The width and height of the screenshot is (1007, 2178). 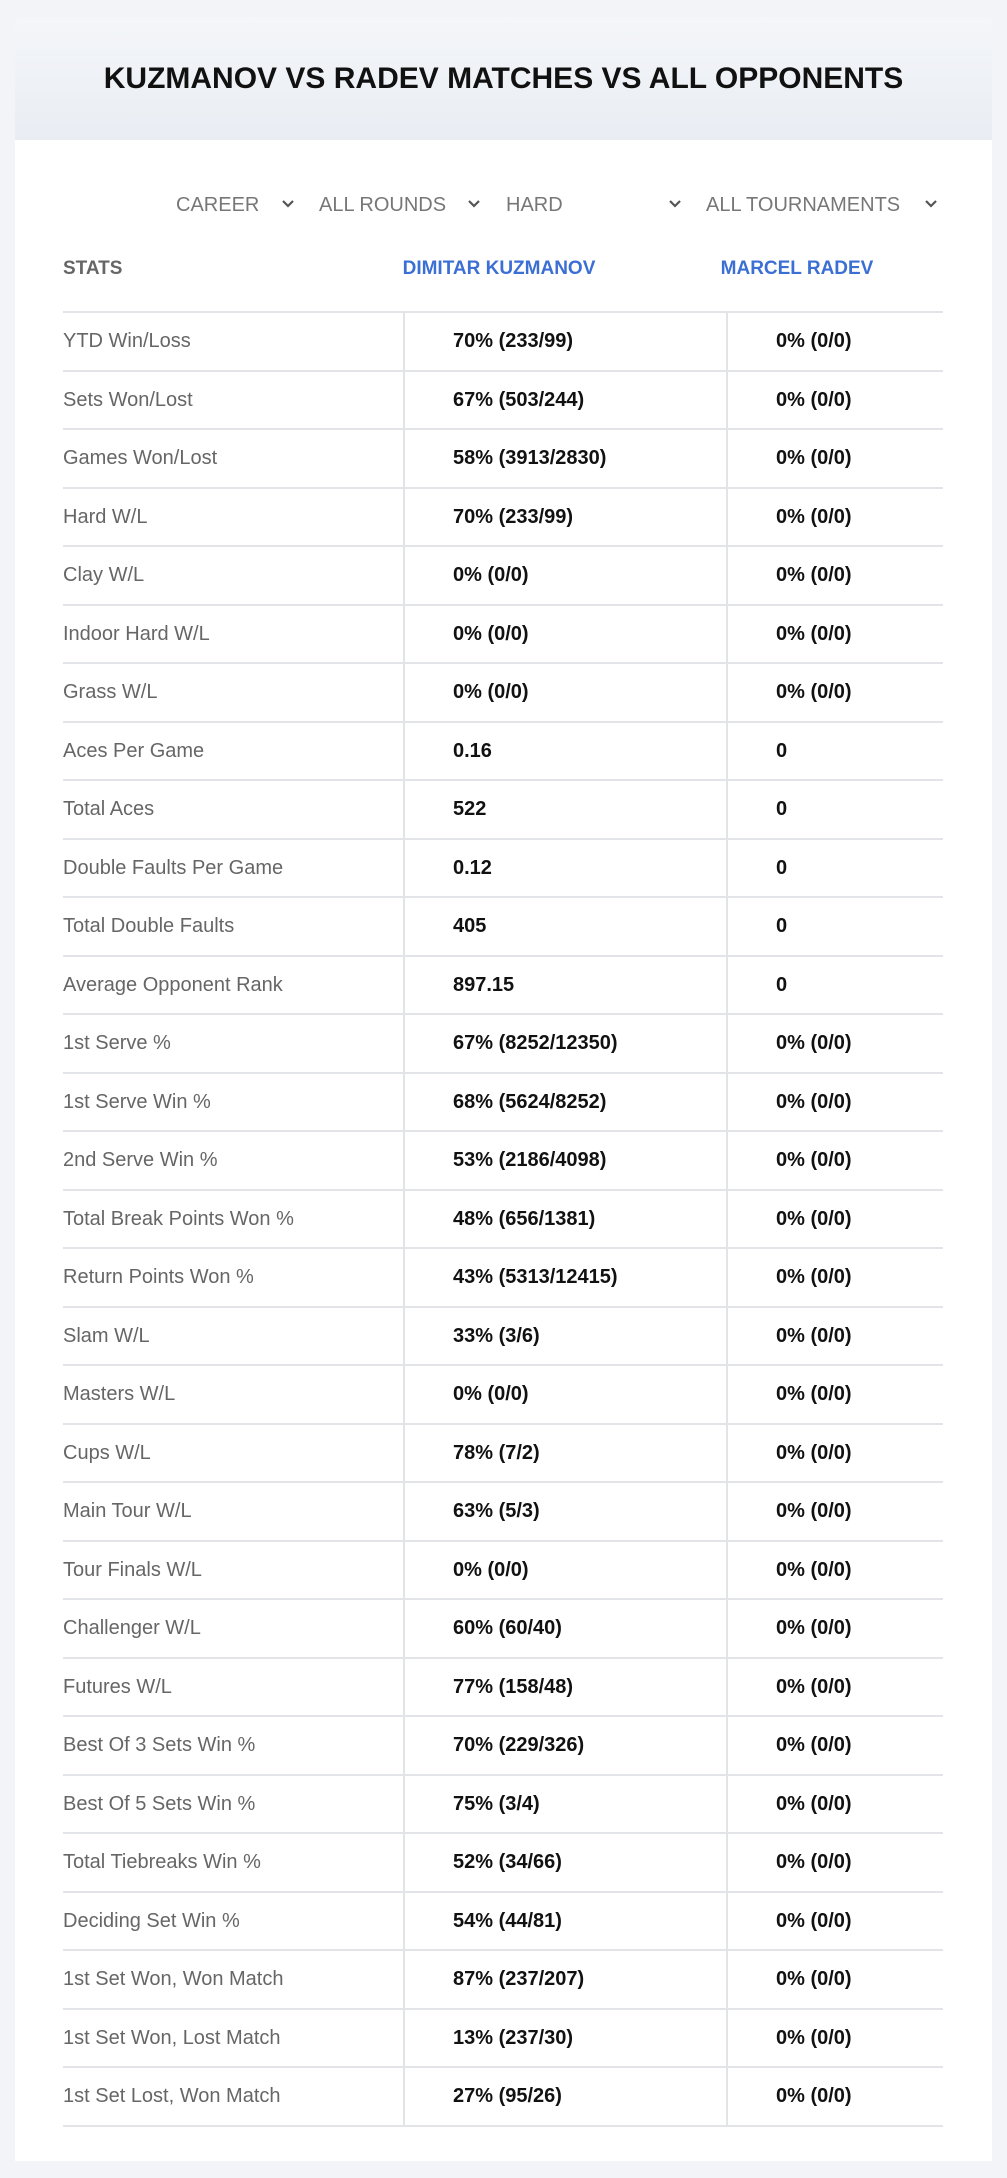 I want to click on stat-row: Main Tour W/L 63% (5/3) 0% (0/0), so click(x=503, y=1512).